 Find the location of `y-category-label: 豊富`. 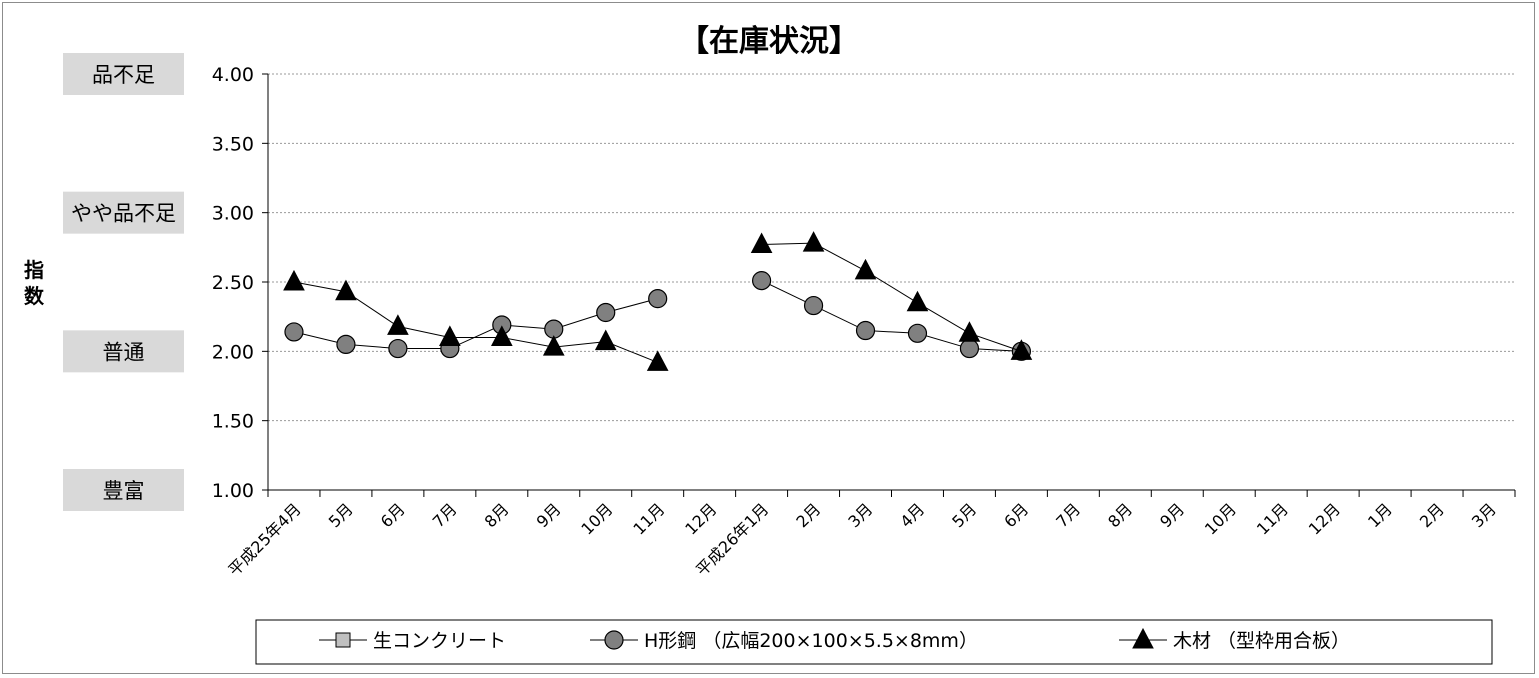

y-category-label: 豊富 is located at coordinates (124, 491).